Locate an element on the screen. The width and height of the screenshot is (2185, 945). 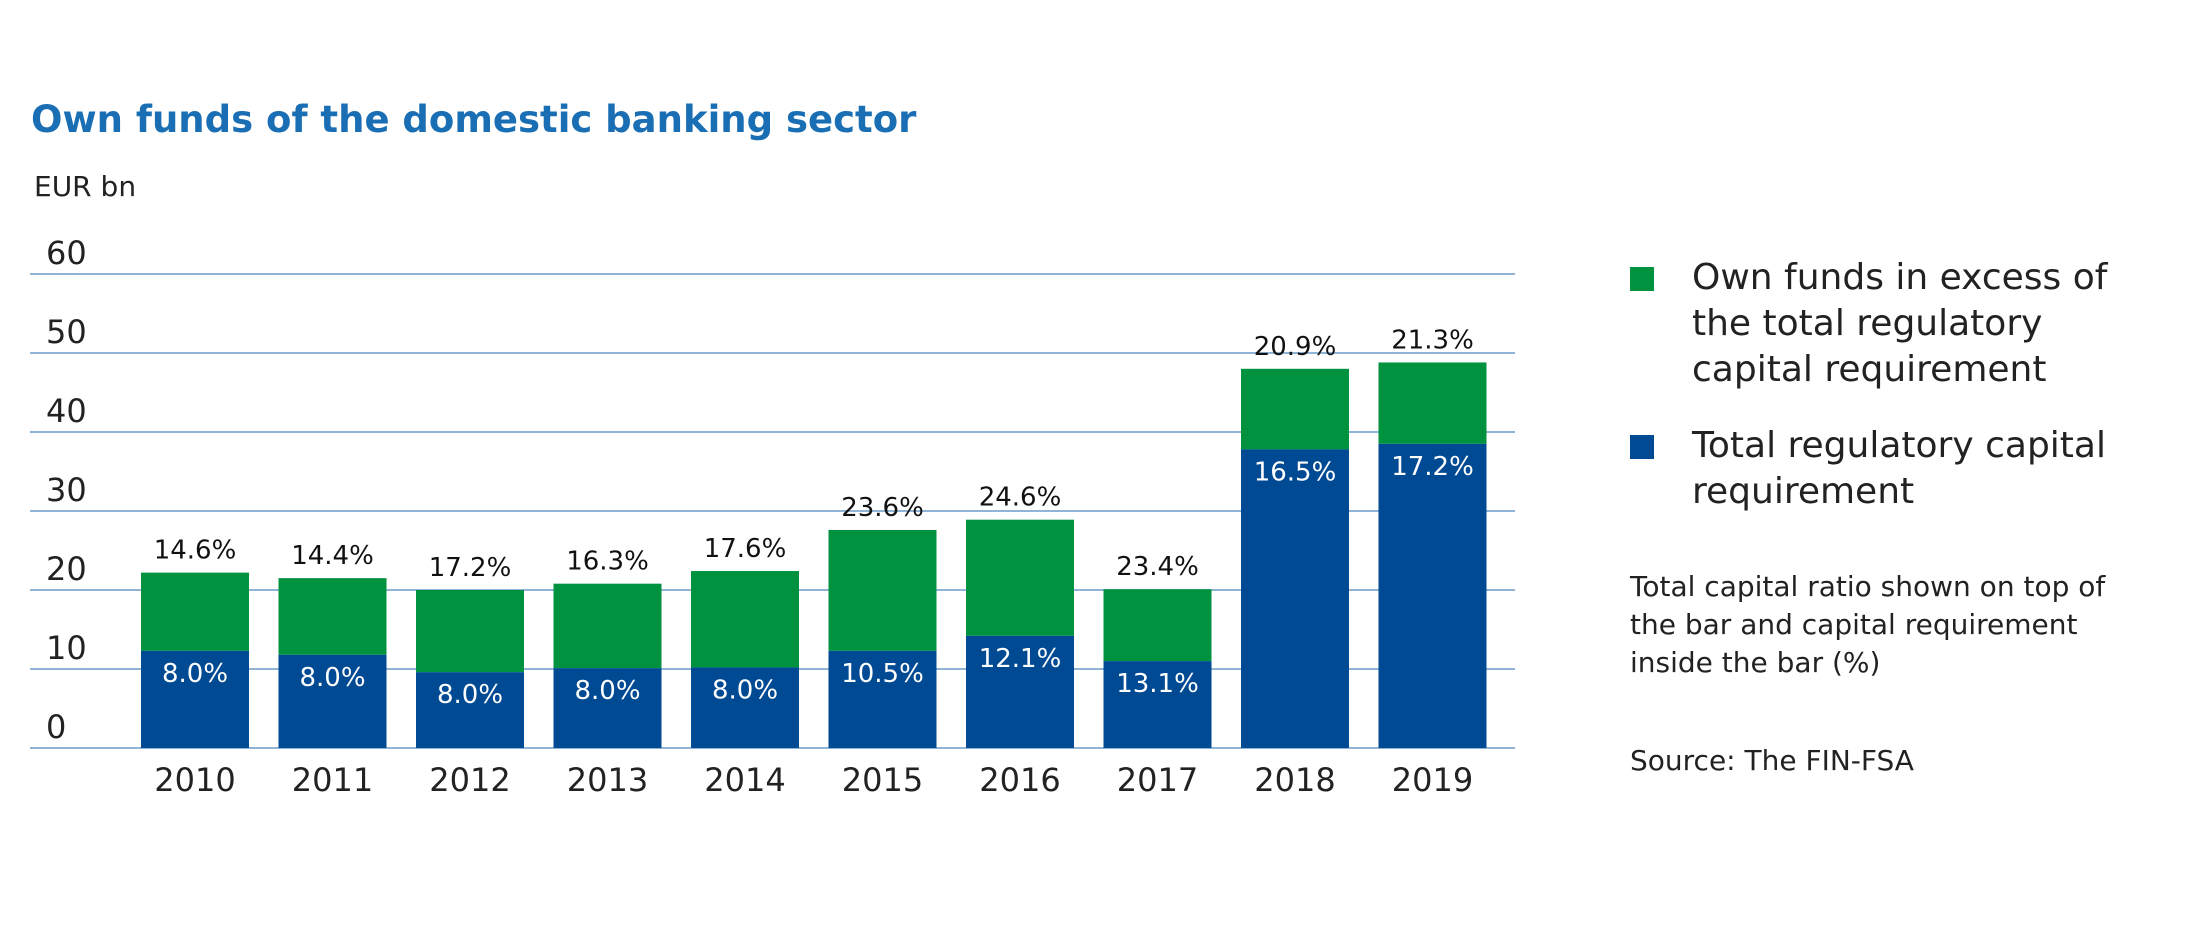
x-tick-label: 2013 is located at coordinates (607, 780).